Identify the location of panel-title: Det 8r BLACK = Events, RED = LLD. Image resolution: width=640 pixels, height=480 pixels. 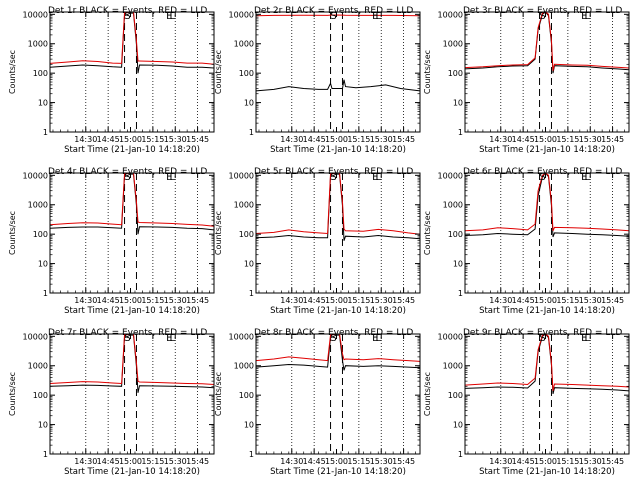
(333, 333).